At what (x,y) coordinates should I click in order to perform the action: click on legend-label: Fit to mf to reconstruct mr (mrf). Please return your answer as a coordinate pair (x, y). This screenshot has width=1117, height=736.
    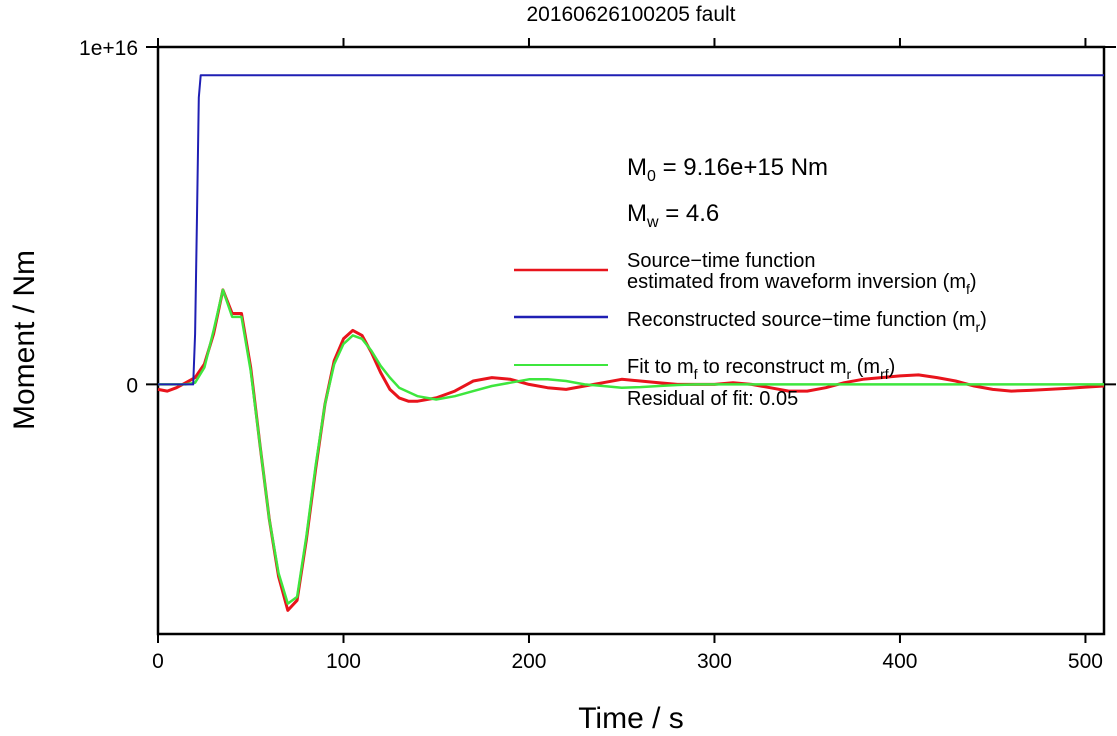
    Looking at the image, I should click on (761, 369).